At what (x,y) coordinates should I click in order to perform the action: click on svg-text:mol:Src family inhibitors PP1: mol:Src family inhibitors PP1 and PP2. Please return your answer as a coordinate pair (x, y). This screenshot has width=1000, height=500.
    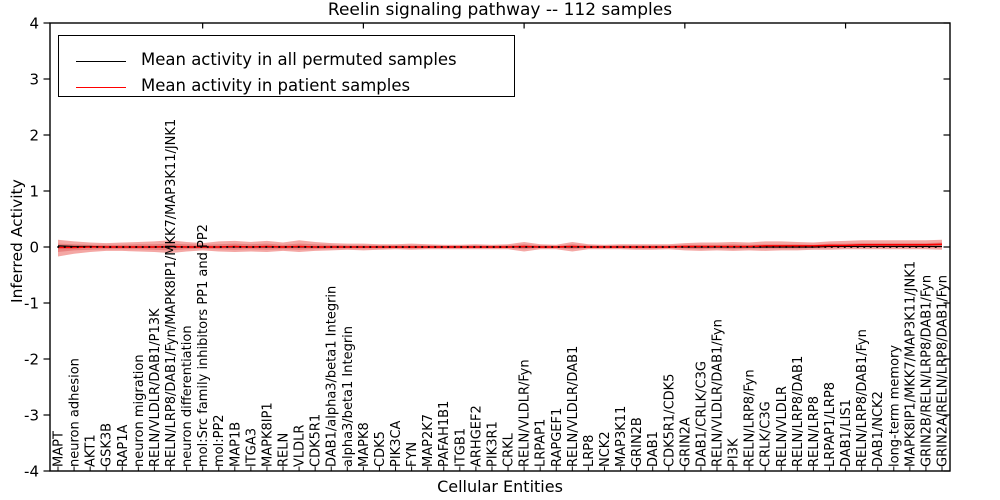
    Looking at the image, I should click on (203, 345).